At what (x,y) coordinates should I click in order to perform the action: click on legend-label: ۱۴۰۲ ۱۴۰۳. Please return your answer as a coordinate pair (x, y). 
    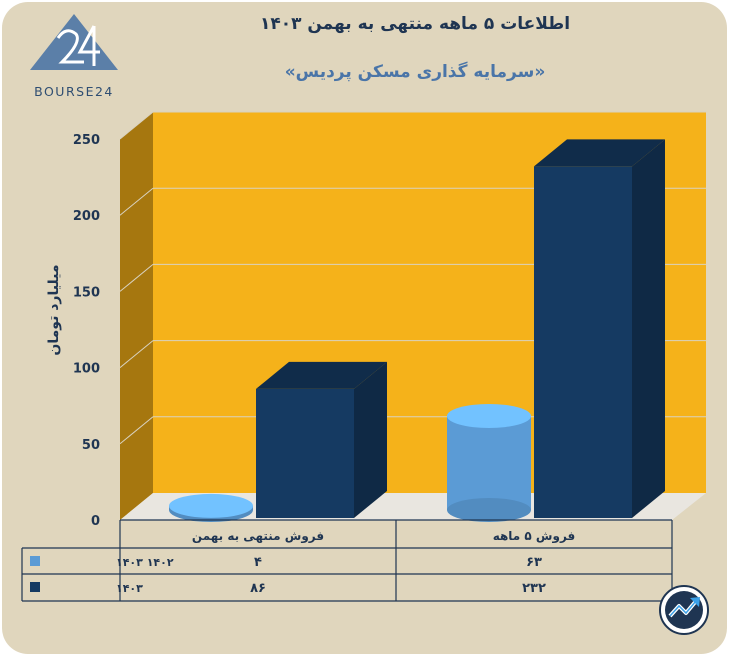
    Looking at the image, I should click on (145, 562).